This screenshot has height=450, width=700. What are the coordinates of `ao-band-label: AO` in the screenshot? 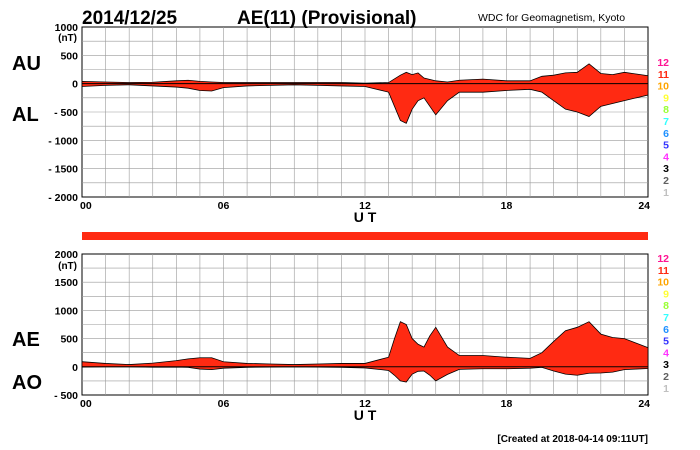 It's located at (27, 383).